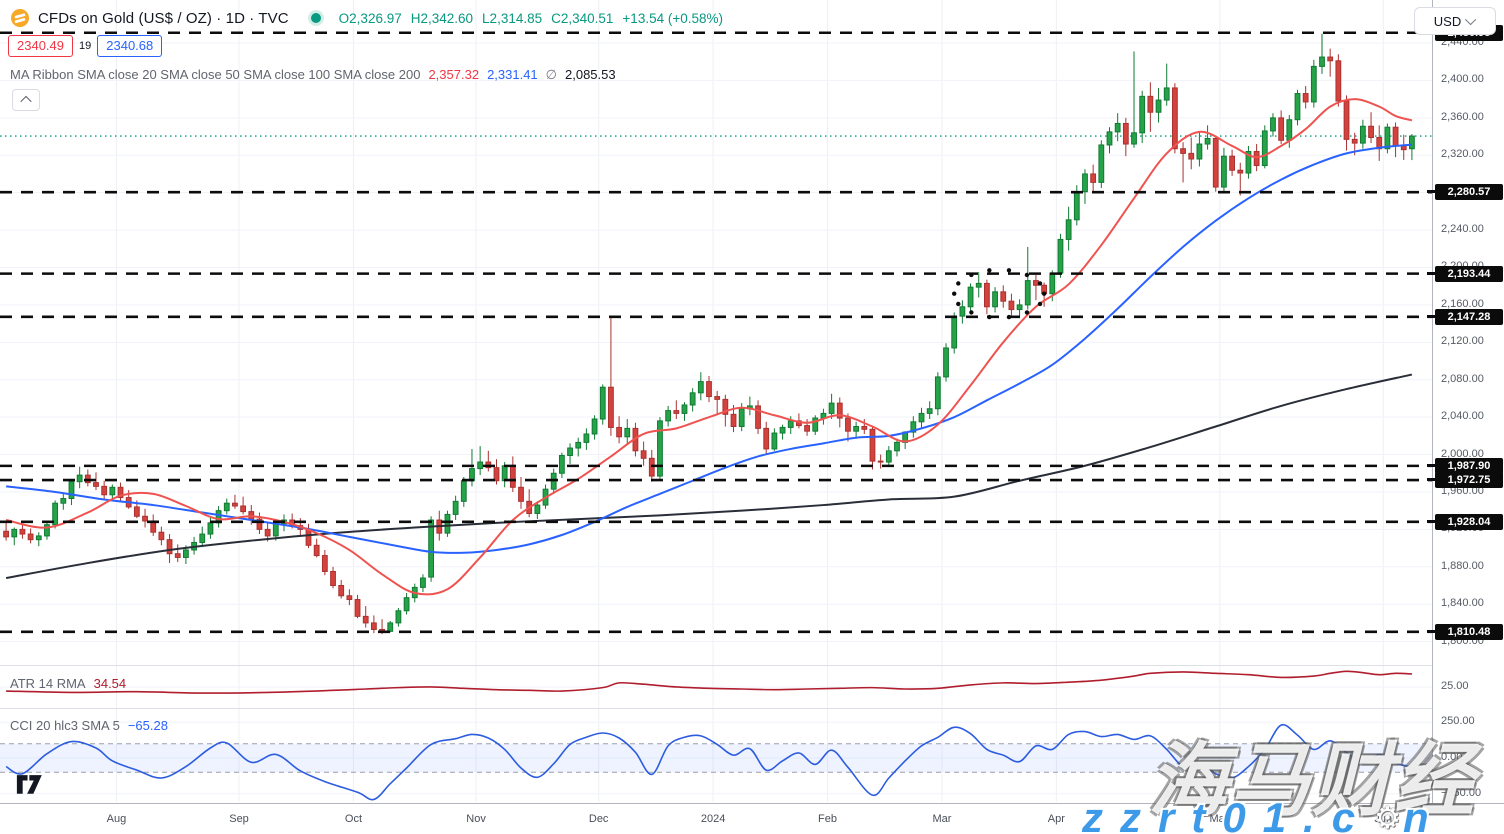  What do you see at coordinates (1458, 721) in the screenshot?
I see `cci-axis-label: 250.00` at bounding box center [1458, 721].